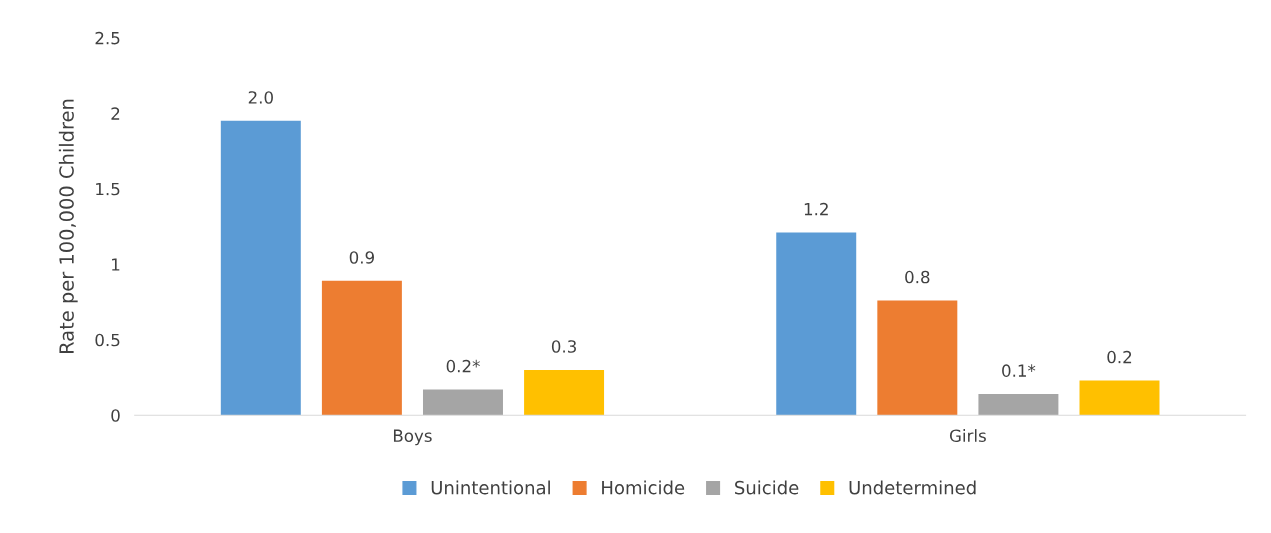 This screenshot has width=1271, height=533. Describe the element at coordinates (967, 435) in the screenshot. I see `x-tick-label: Girls` at that location.